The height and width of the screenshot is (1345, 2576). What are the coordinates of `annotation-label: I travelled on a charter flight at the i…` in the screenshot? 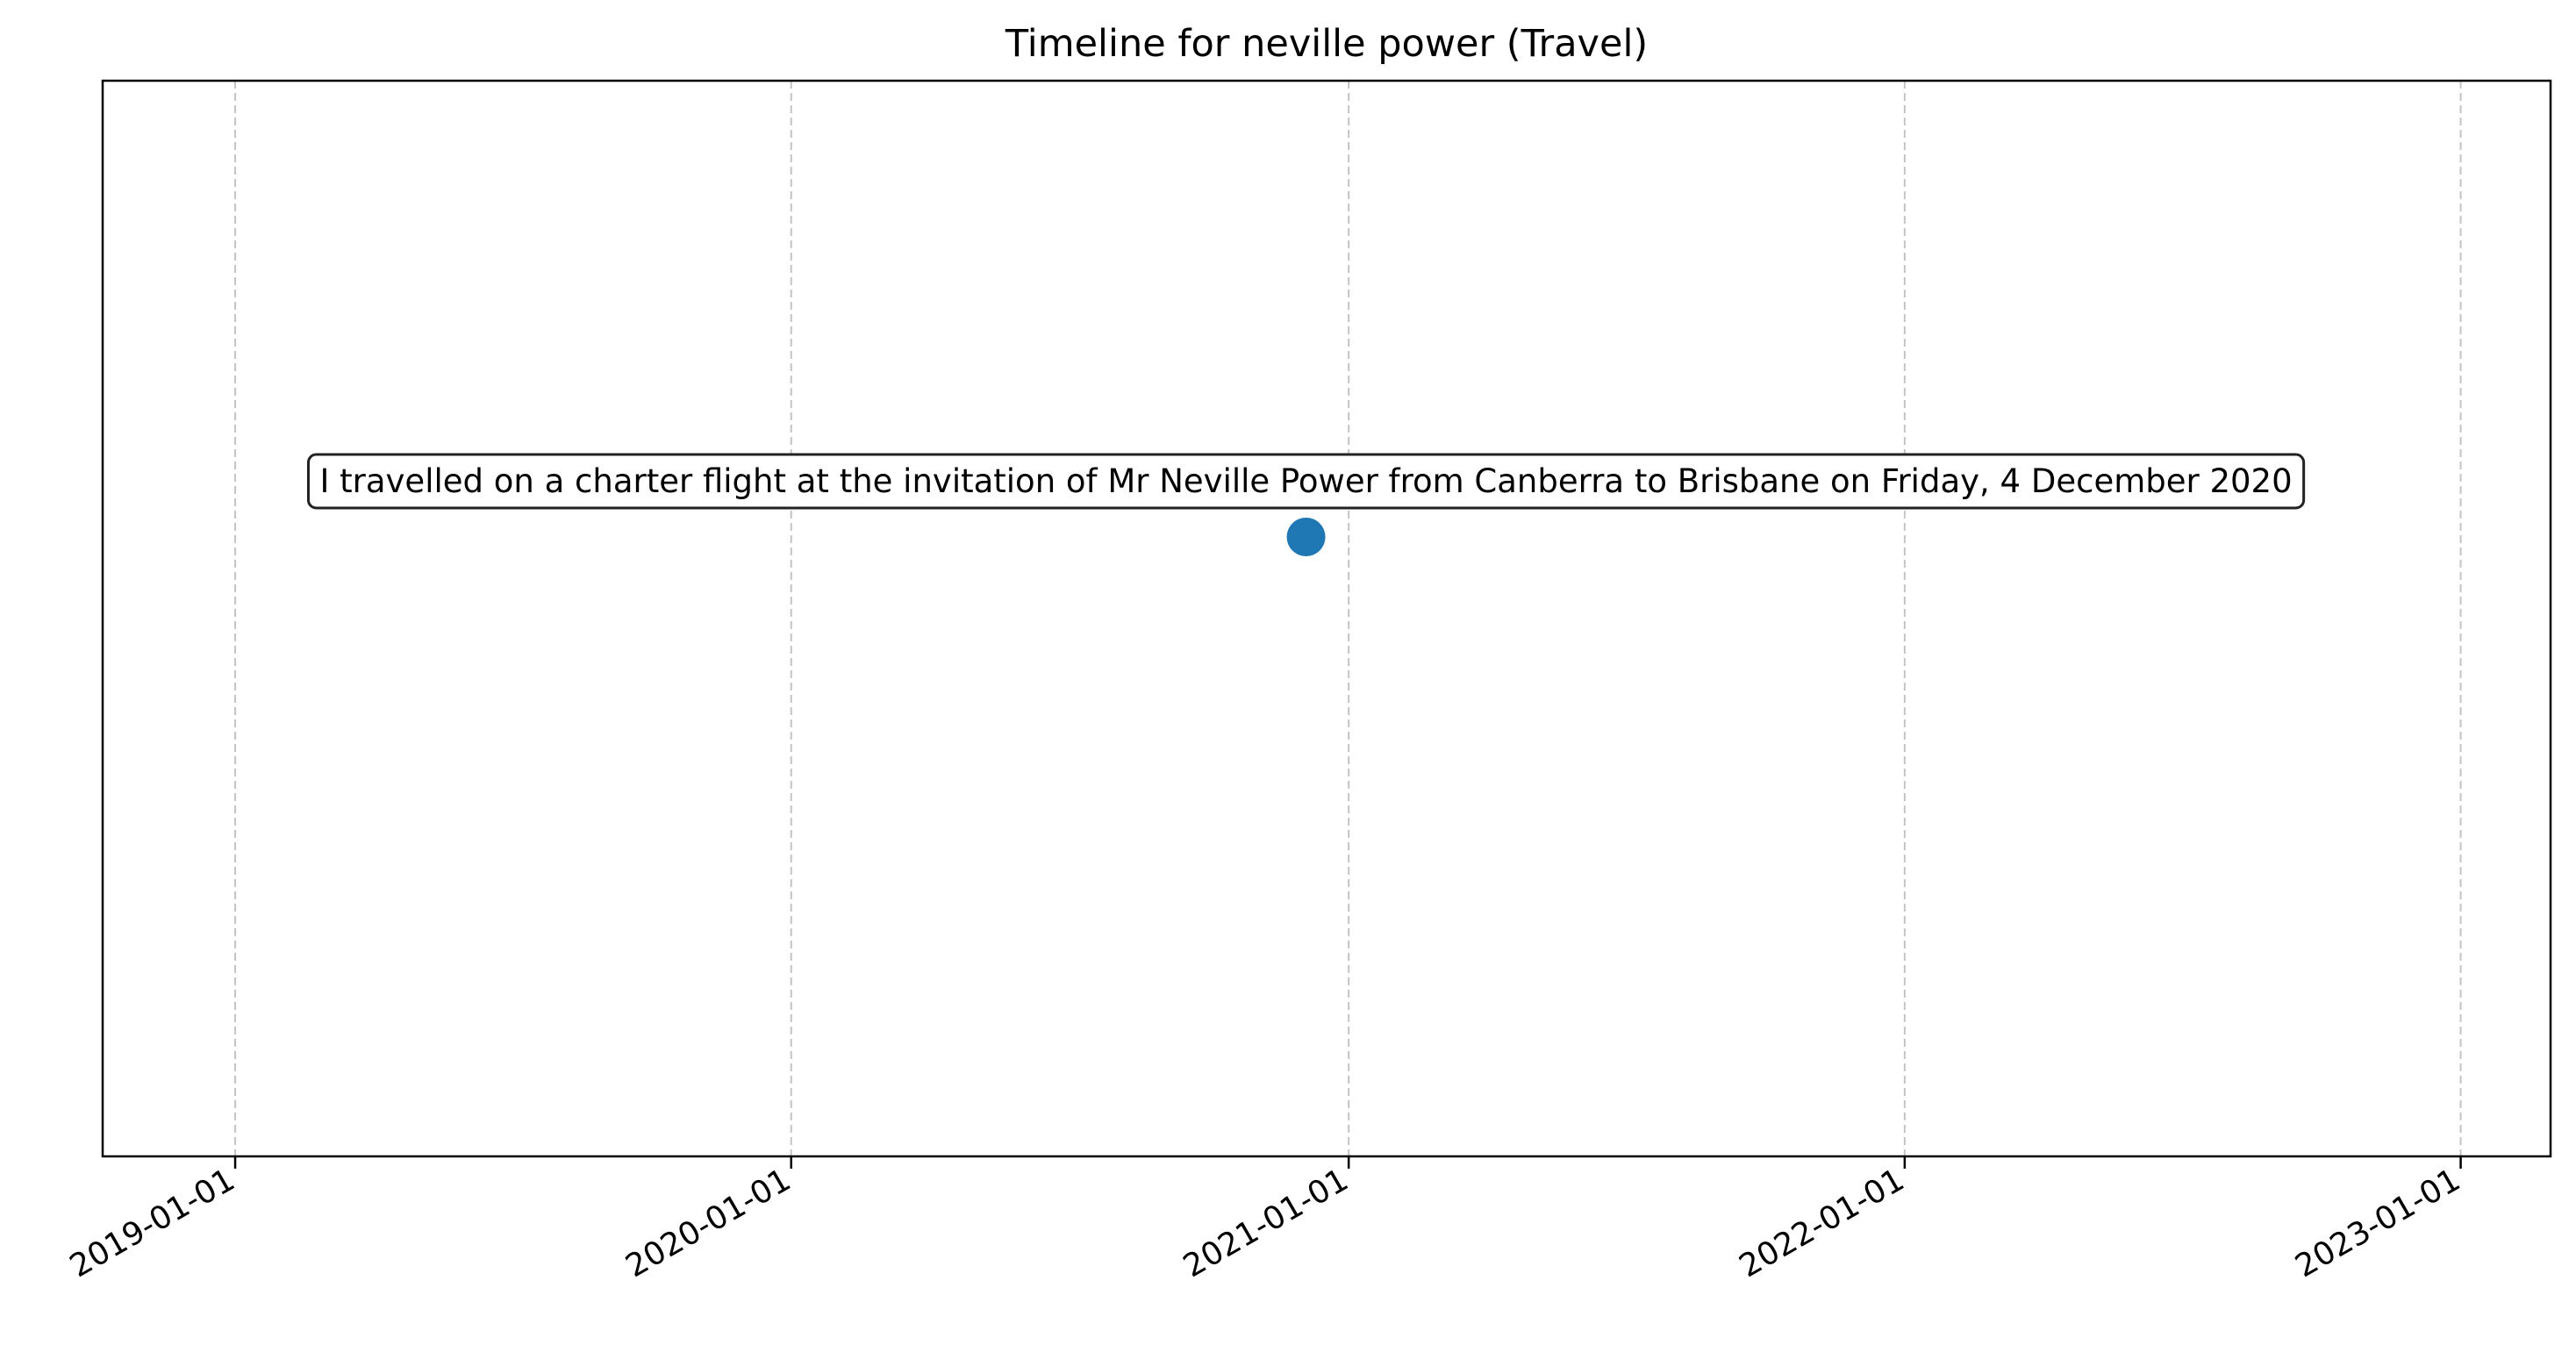 It's located at (1305, 481).